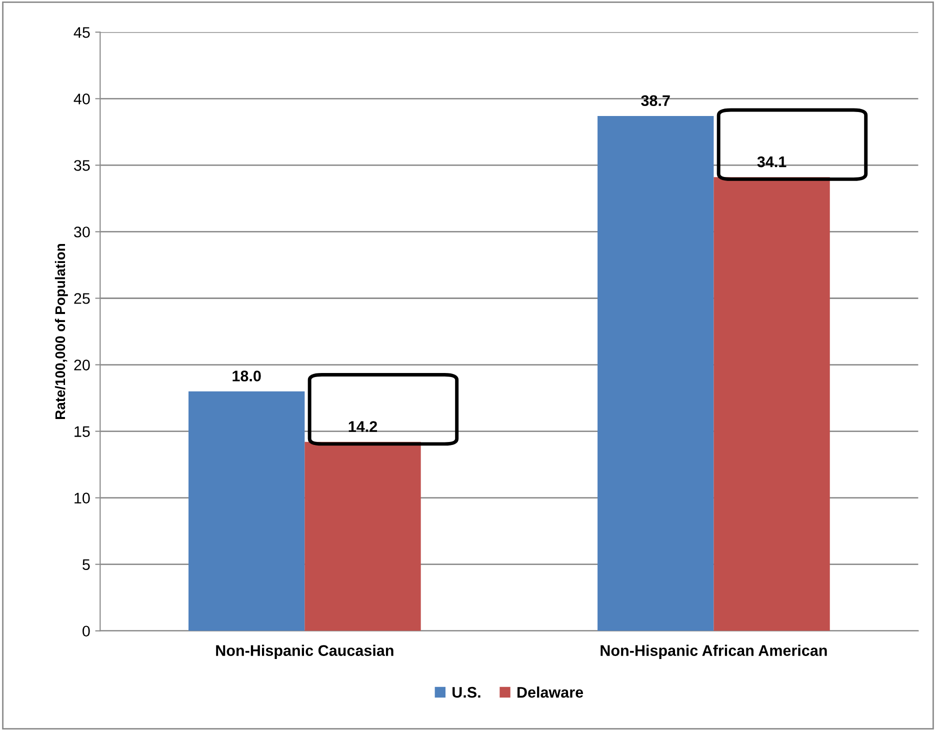  I want to click on y-tick-label: 5, so click(86, 564).